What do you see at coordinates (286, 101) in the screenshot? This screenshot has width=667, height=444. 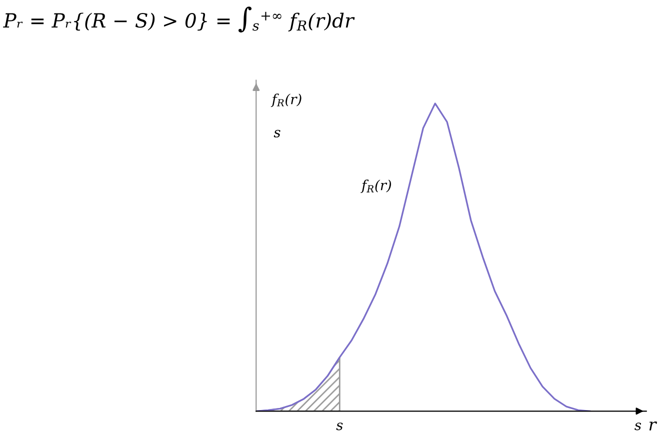 I see `y-axis-title: f$_{R}$(r)` at bounding box center [286, 101].